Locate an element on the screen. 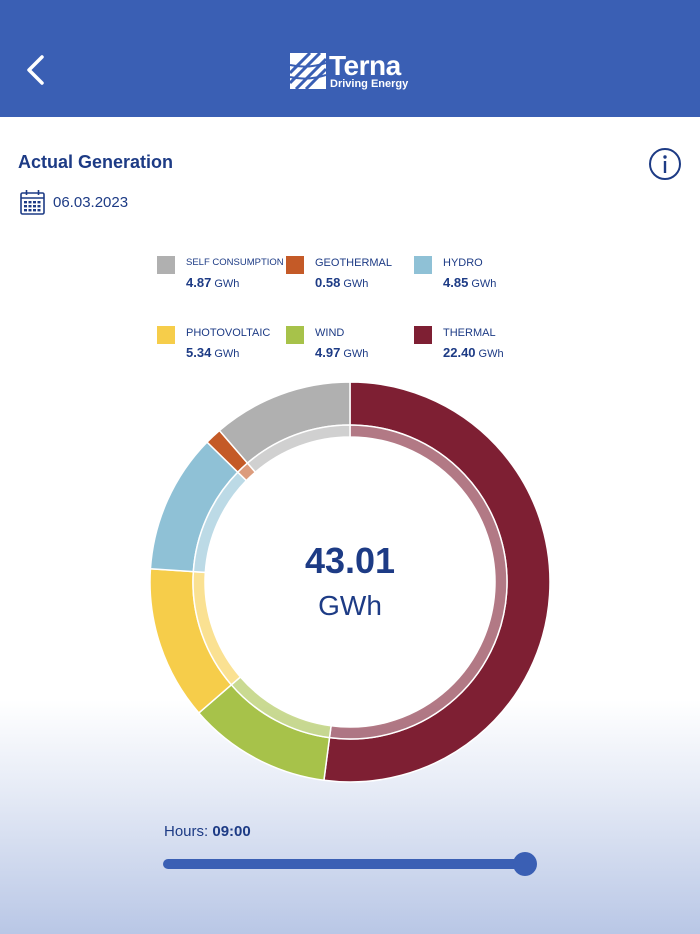 Image resolution: width=700 pixels, height=934 pixels. legend-label: THERMAL is located at coordinates (469, 333).